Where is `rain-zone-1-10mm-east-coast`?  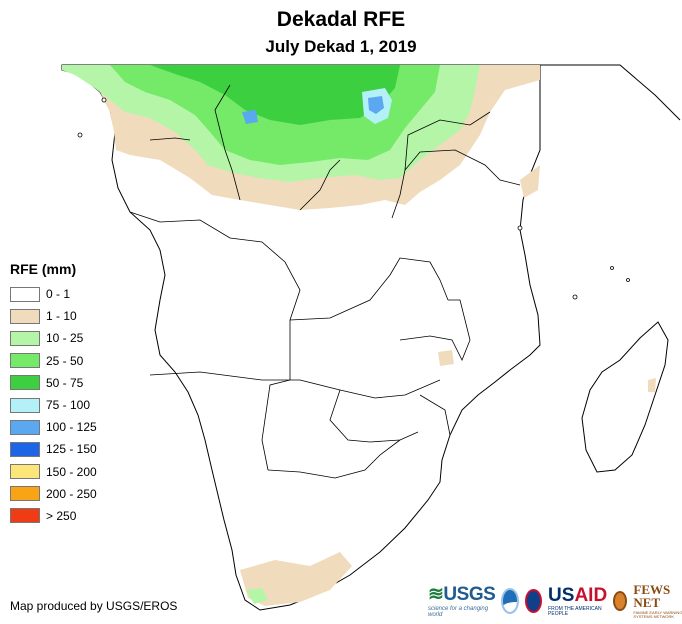 rain-zone-1-10mm-east-coast is located at coordinates (530, 181).